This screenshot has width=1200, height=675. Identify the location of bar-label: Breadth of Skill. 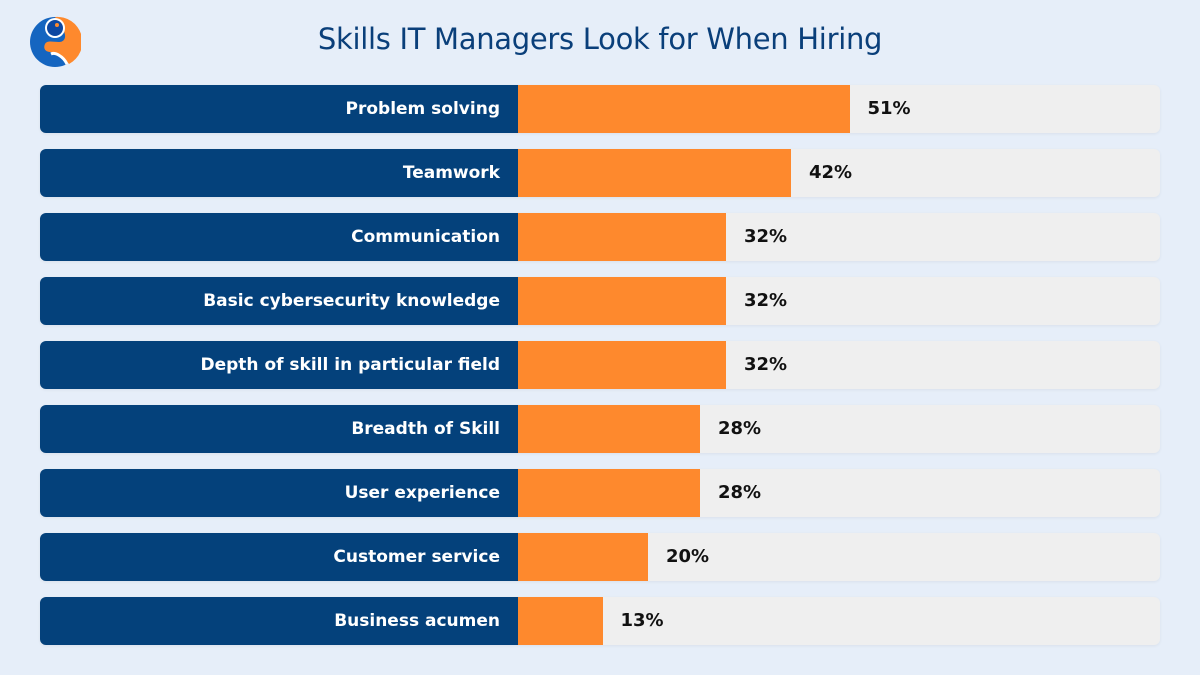
(279, 429).